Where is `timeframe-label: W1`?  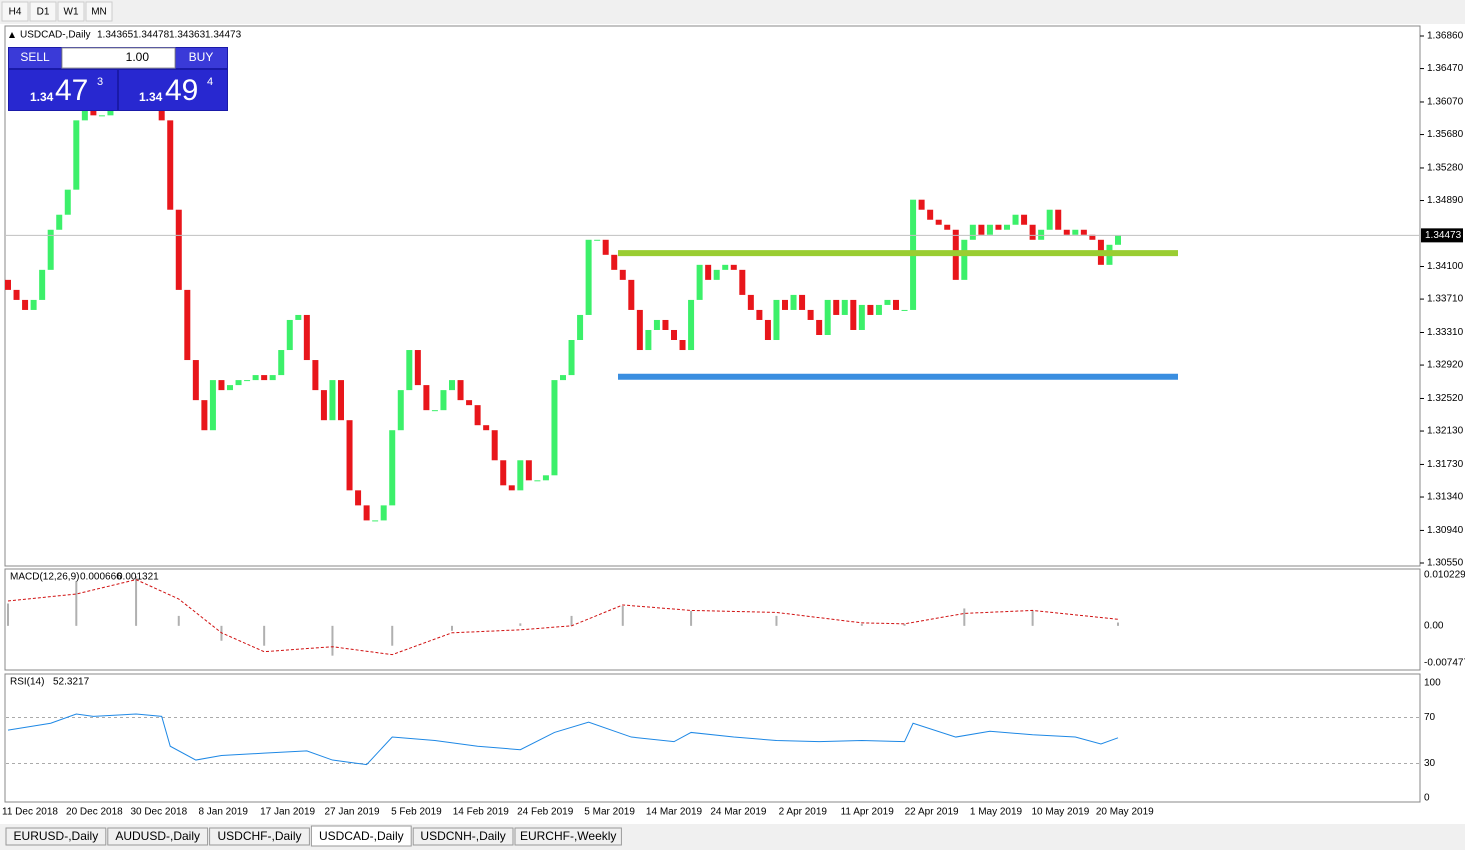 timeframe-label: W1 is located at coordinates (71, 12).